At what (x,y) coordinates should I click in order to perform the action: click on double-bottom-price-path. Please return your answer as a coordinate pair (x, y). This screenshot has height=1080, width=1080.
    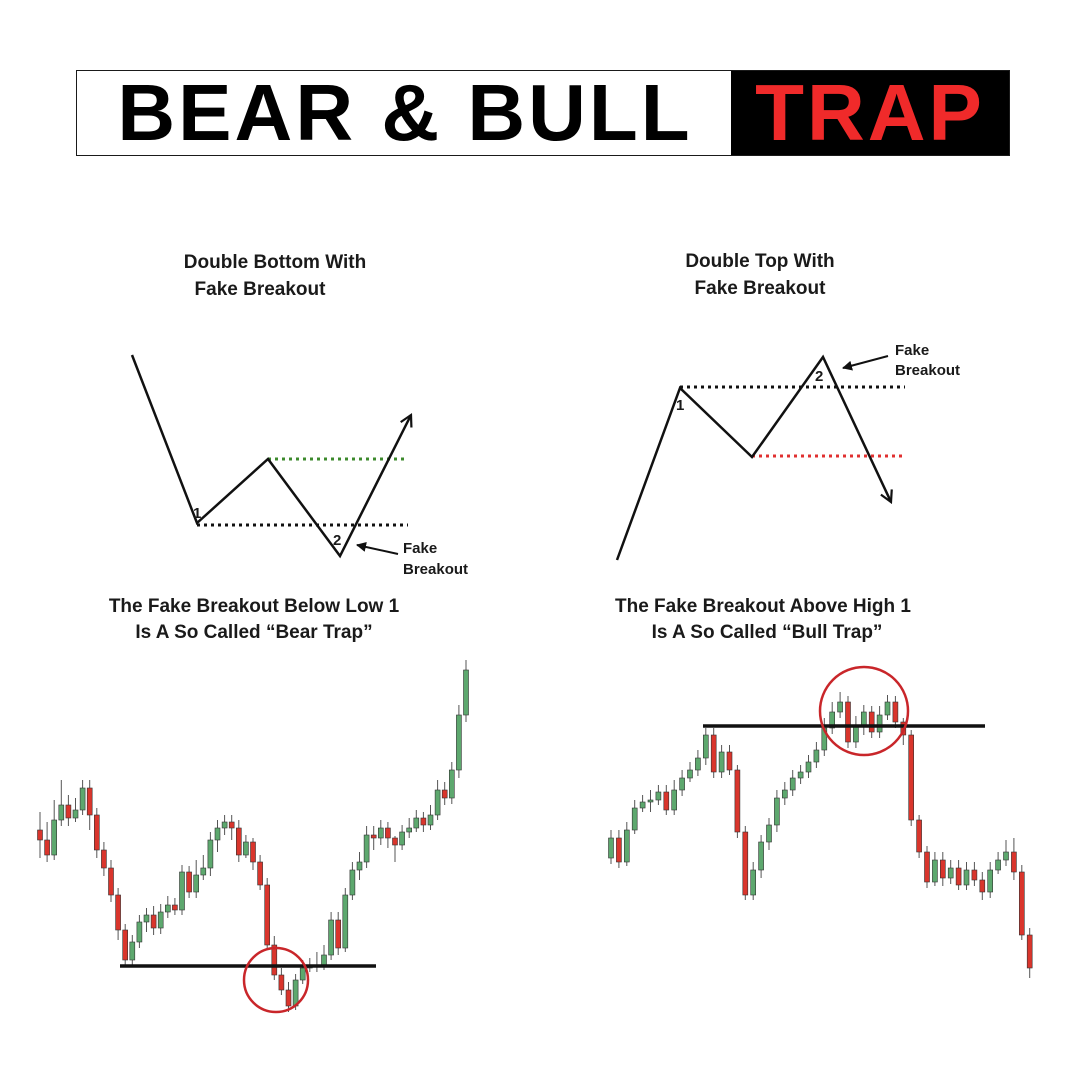
    Looking at the image, I should click on (270, 456).